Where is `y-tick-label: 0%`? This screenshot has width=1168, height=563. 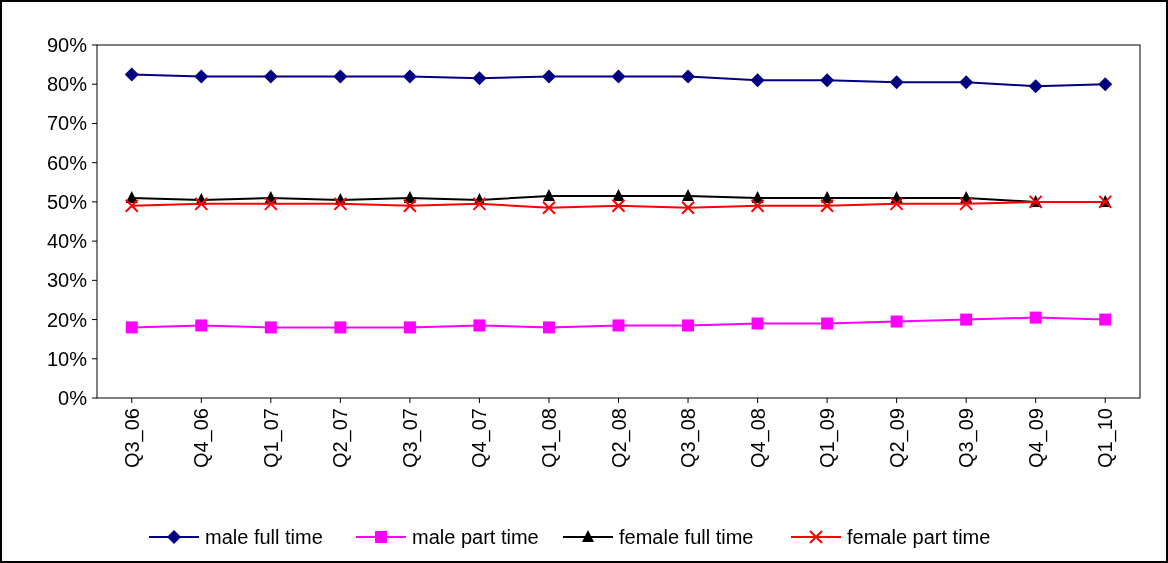
y-tick-label: 0% is located at coordinates (73, 398).